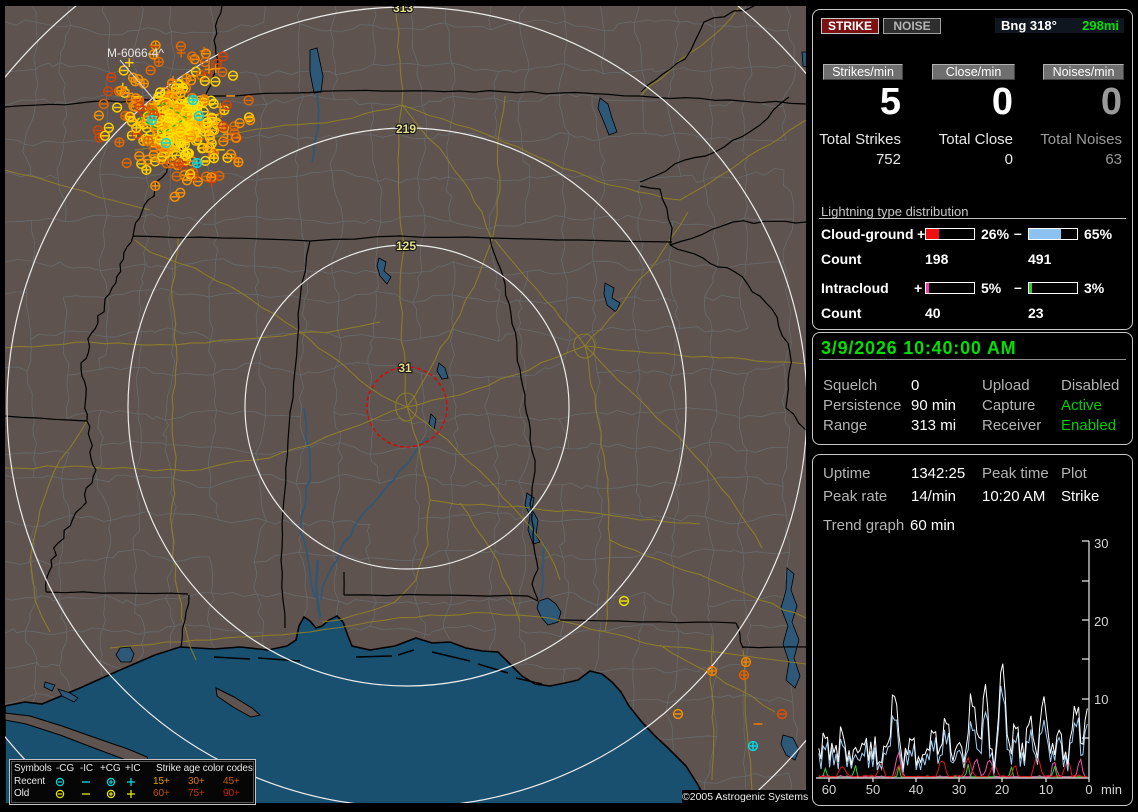  Describe the element at coordinates (403, 10) in the screenshot. I see `svg-text: 313` at that location.